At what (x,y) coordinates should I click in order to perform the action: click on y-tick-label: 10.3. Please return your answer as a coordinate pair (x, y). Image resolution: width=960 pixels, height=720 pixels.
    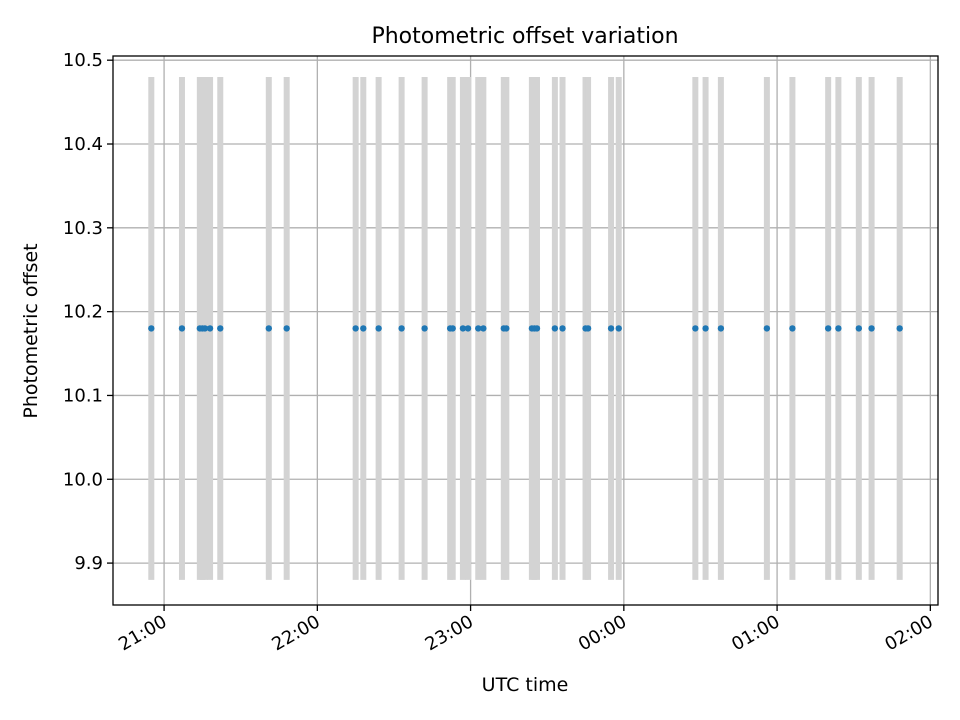
    Looking at the image, I should click on (83, 228).